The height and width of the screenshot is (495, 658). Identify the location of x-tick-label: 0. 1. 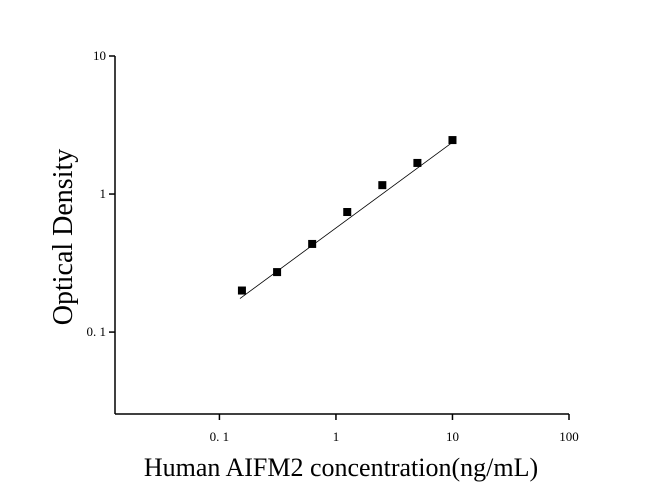
(220, 436).